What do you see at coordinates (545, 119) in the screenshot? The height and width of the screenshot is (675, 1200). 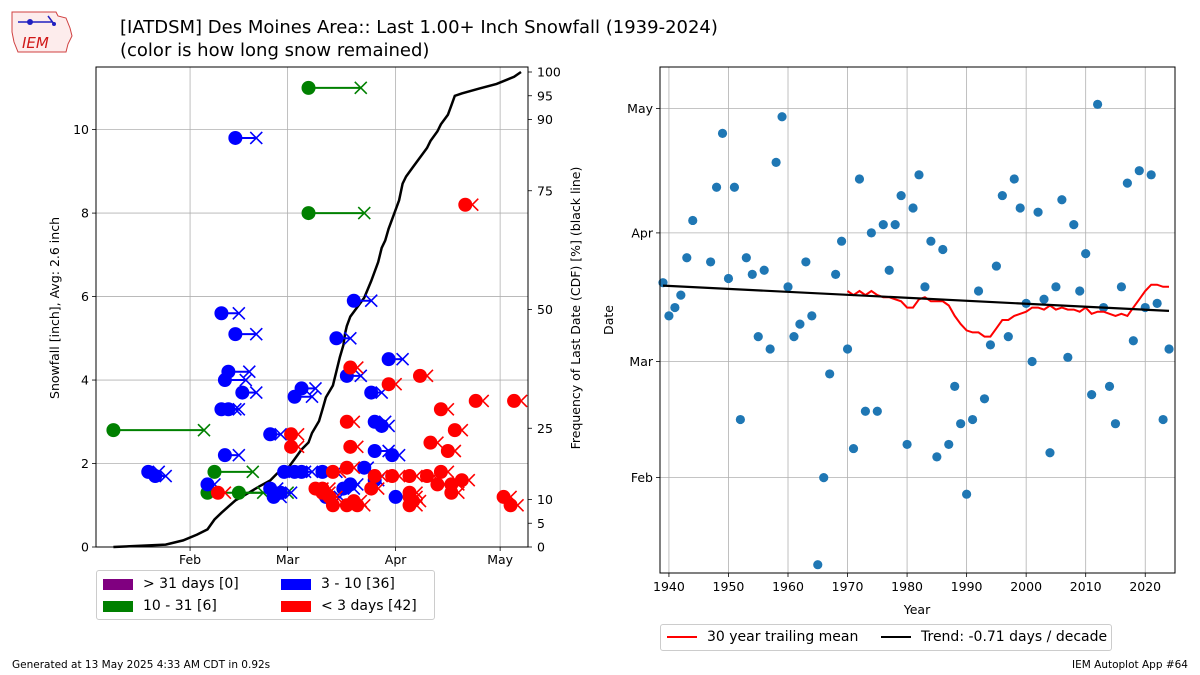 I see `right-ytick-label: 90` at bounding box center [545, 119].